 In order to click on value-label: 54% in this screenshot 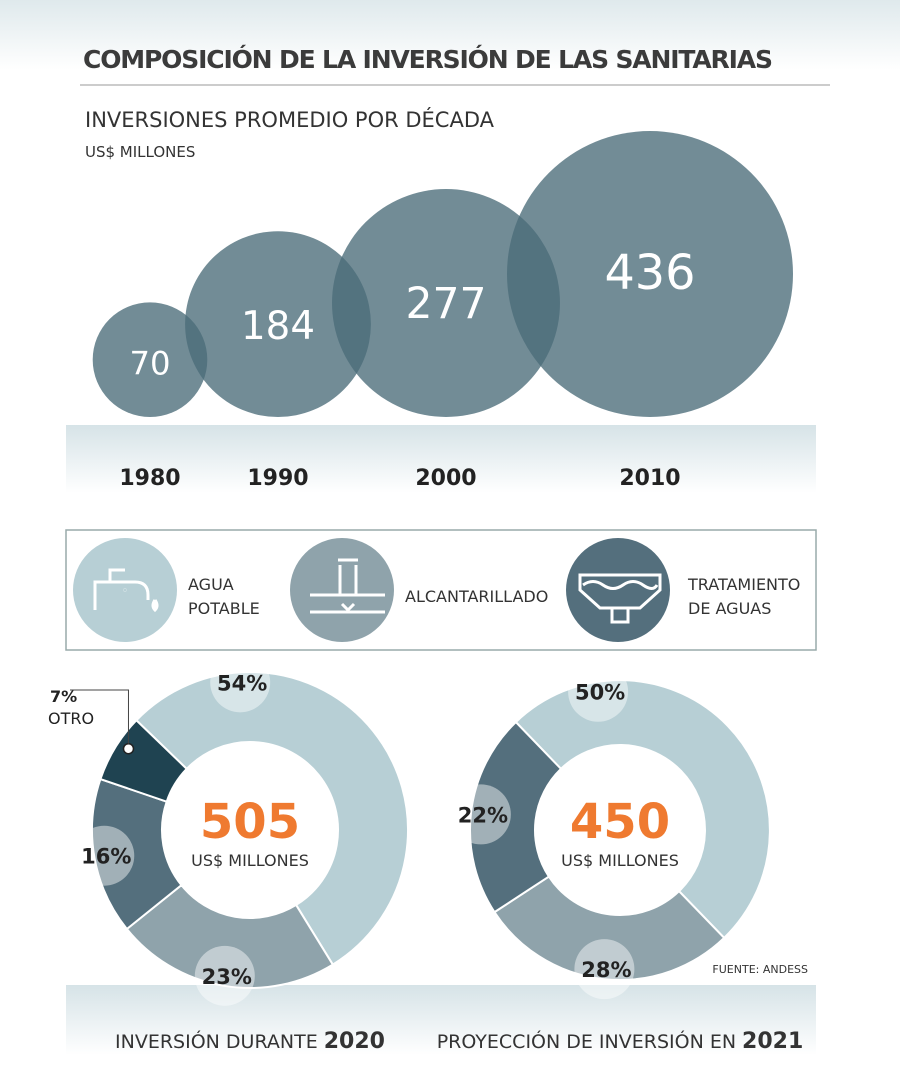, I will do `click(242, 683)`.